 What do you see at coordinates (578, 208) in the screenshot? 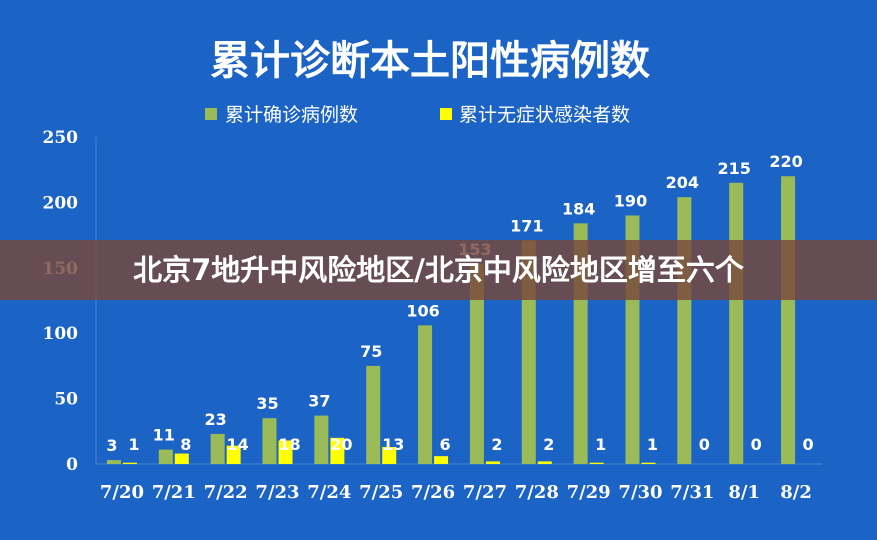
I see `value-label-confirmed: 184` at bounding box center [578, 208].